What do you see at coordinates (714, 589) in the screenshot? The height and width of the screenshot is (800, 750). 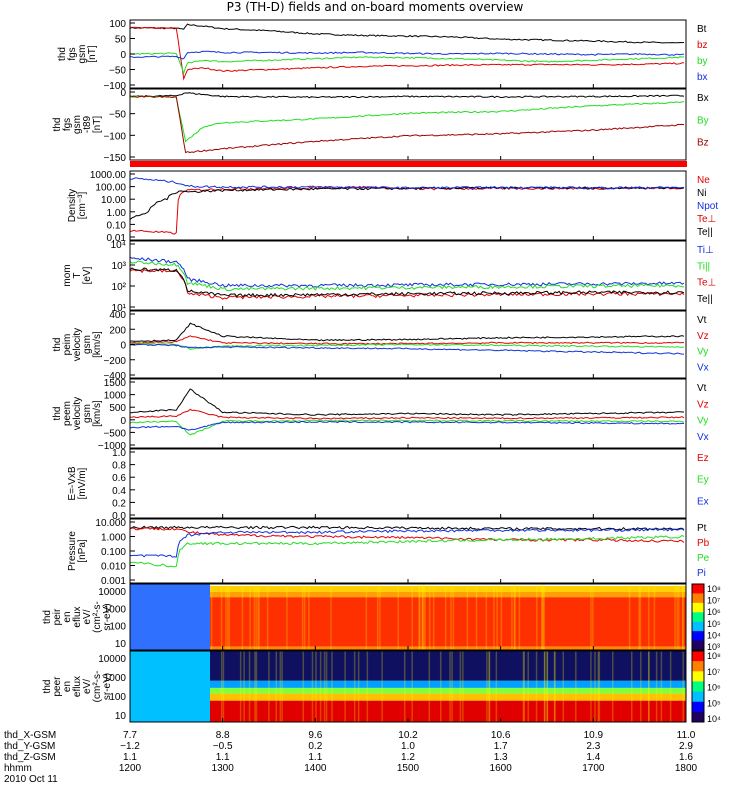 I see `colorbar-tick-label: 10⁸` at bounding box center [714, 589].